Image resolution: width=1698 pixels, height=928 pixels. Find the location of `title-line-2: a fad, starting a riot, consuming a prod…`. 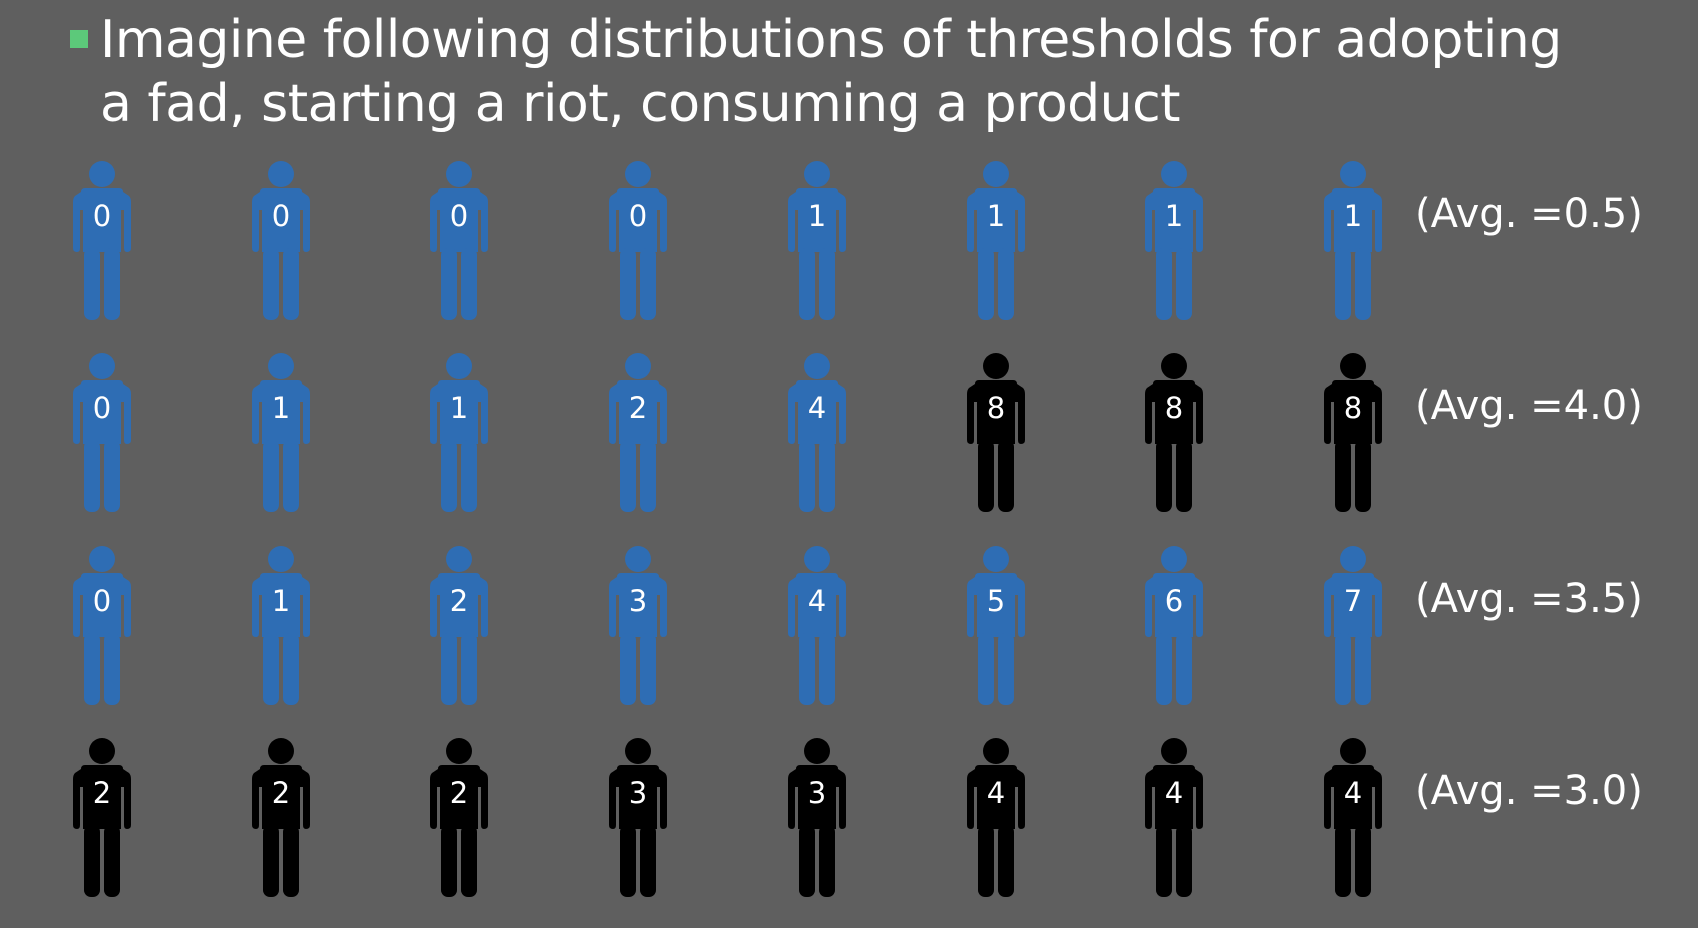

title-line-2: a fad, starting a riot, consuming a prod… is located at coordinates (640, 104).